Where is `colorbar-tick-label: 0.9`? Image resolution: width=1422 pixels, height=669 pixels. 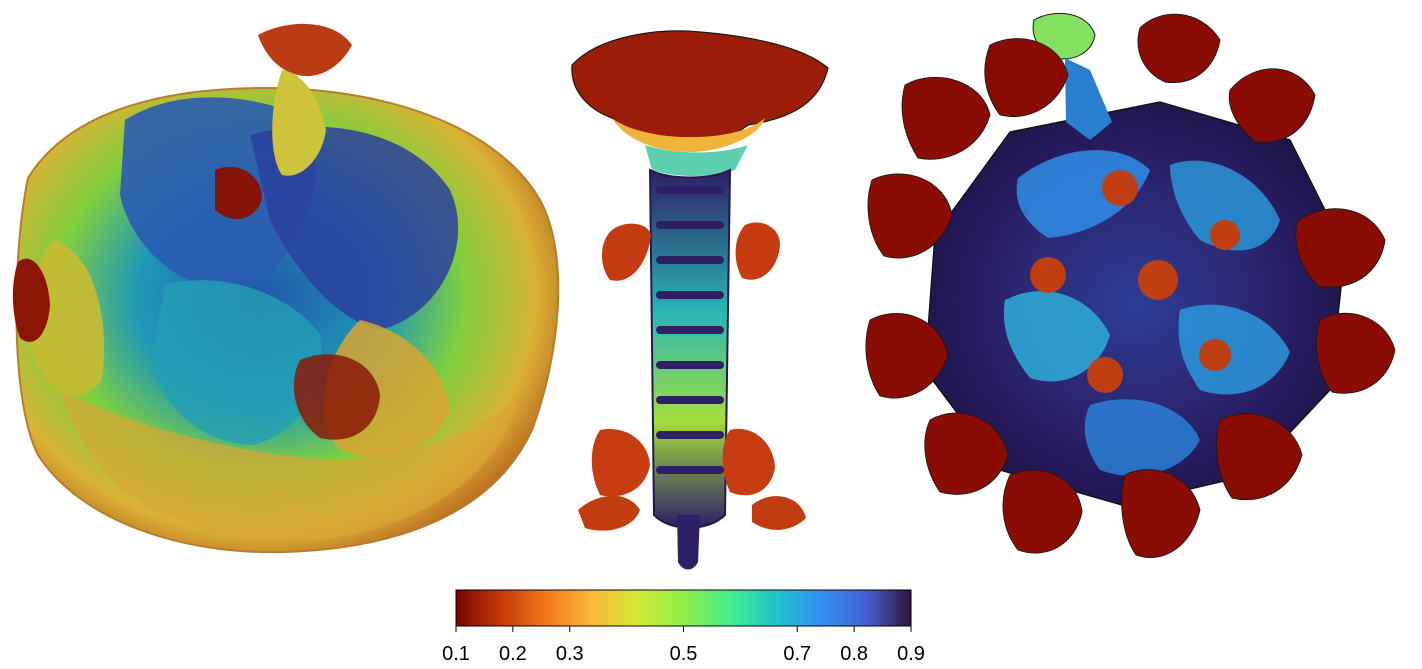 colorbar-tick-label: 0.9 is located at coordinates (911, 654).